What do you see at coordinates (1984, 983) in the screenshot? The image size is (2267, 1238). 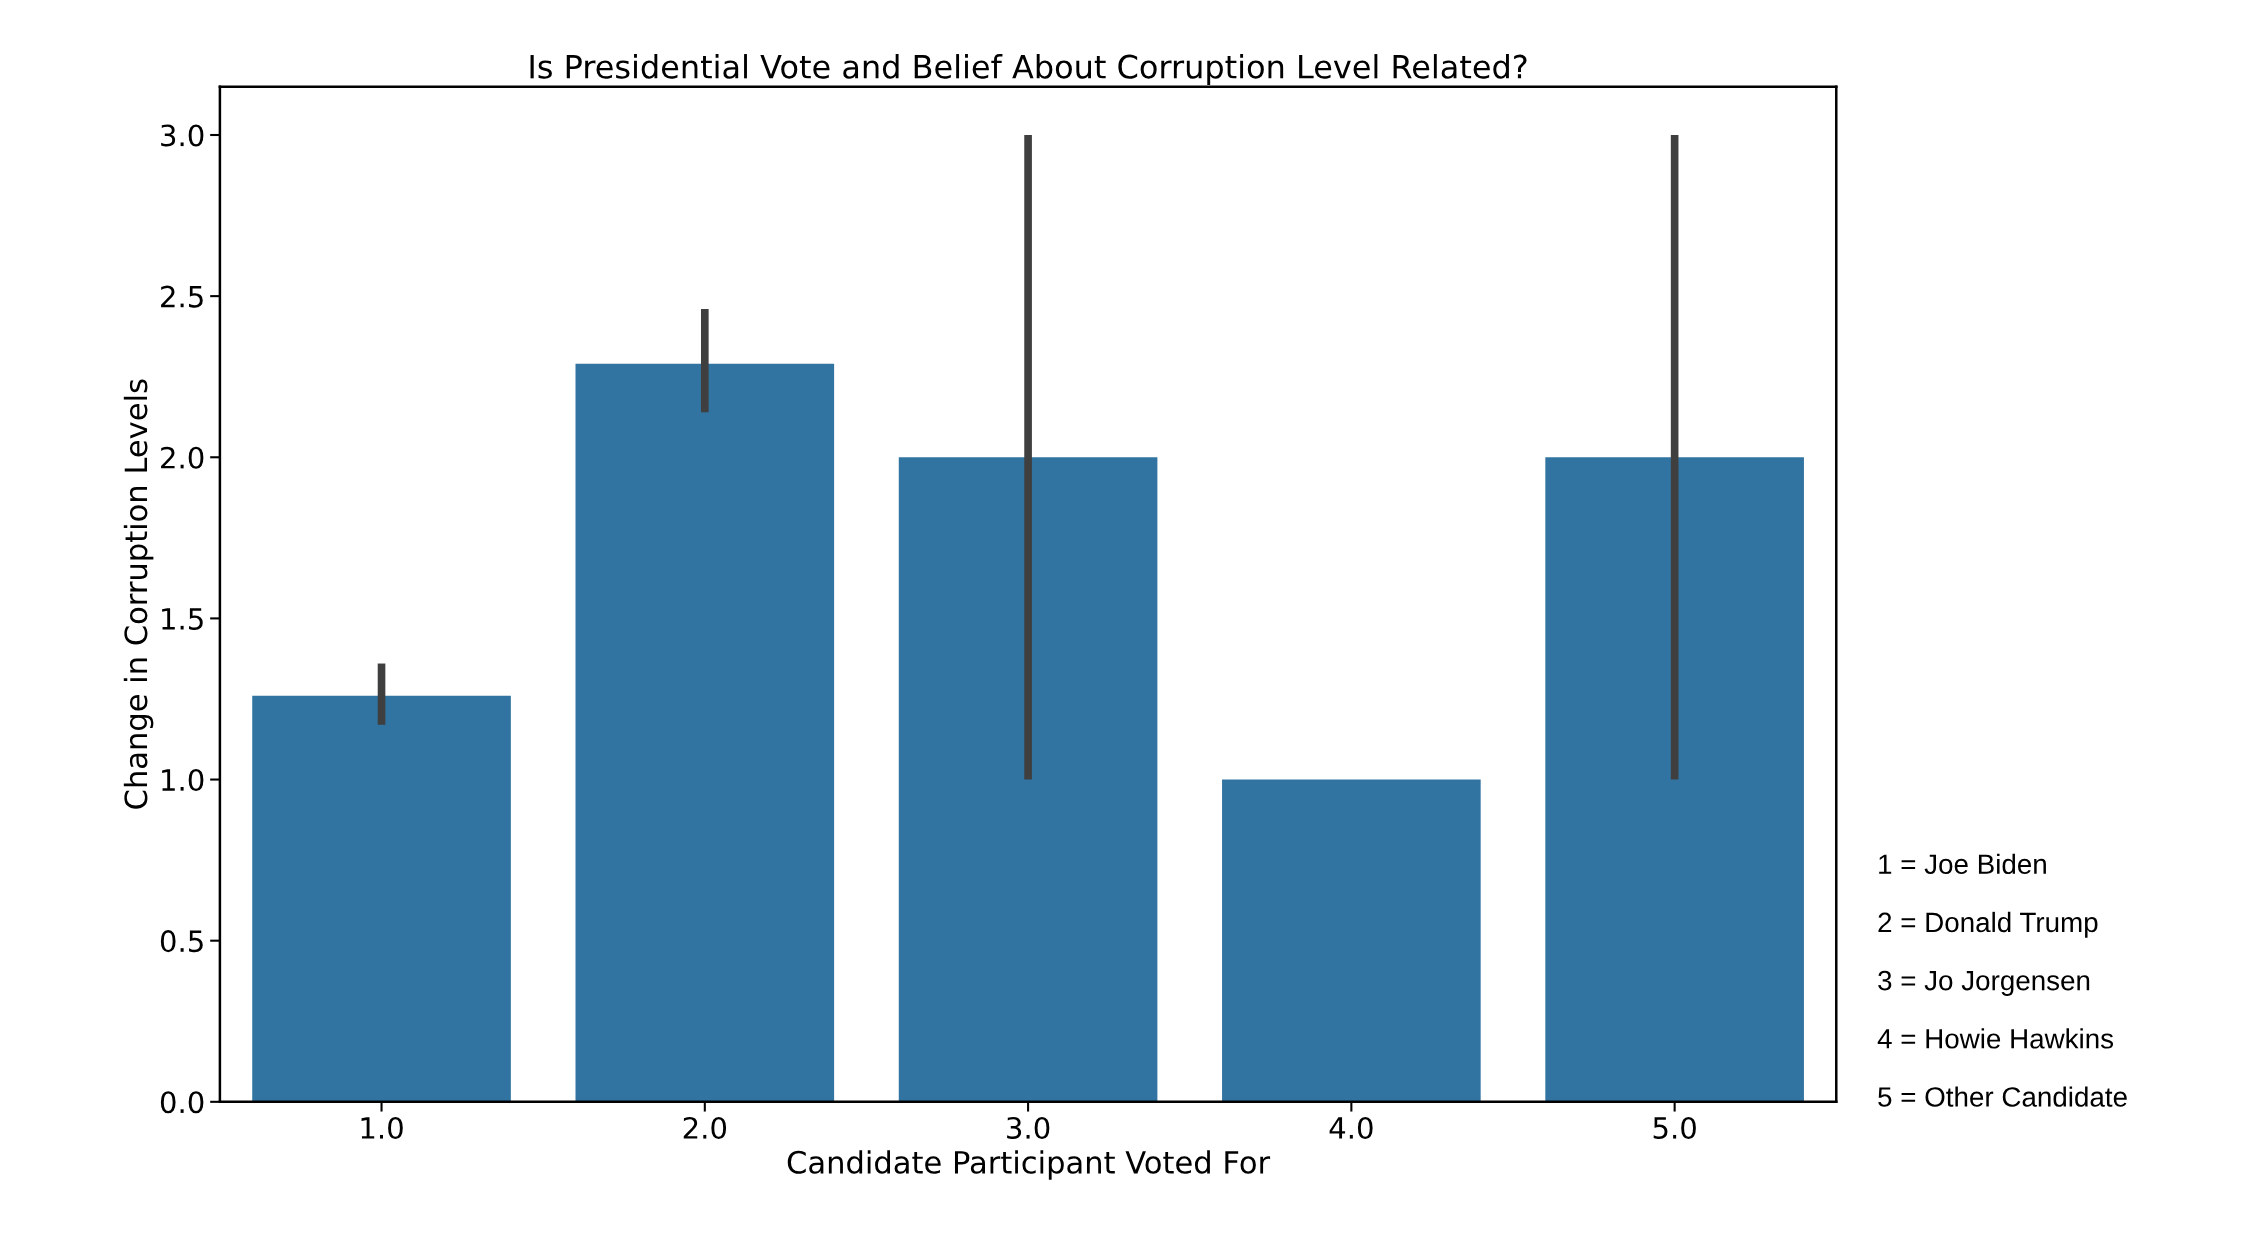 I see `text: 3 = Jo Jorgensen` at bounding box center [1984, 983].